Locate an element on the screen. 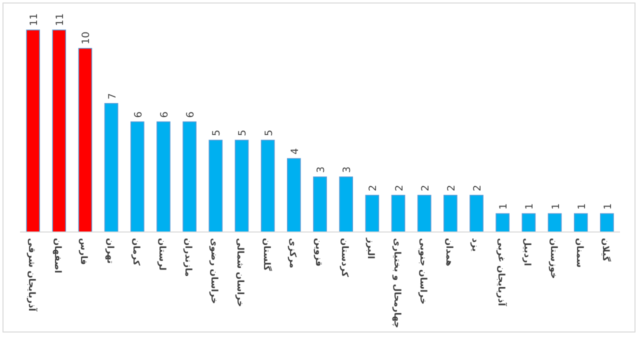 Image resolution: width=640 pixels, height=337 pixels. x-tick-label: یزد is located at coordinates (475, 245).